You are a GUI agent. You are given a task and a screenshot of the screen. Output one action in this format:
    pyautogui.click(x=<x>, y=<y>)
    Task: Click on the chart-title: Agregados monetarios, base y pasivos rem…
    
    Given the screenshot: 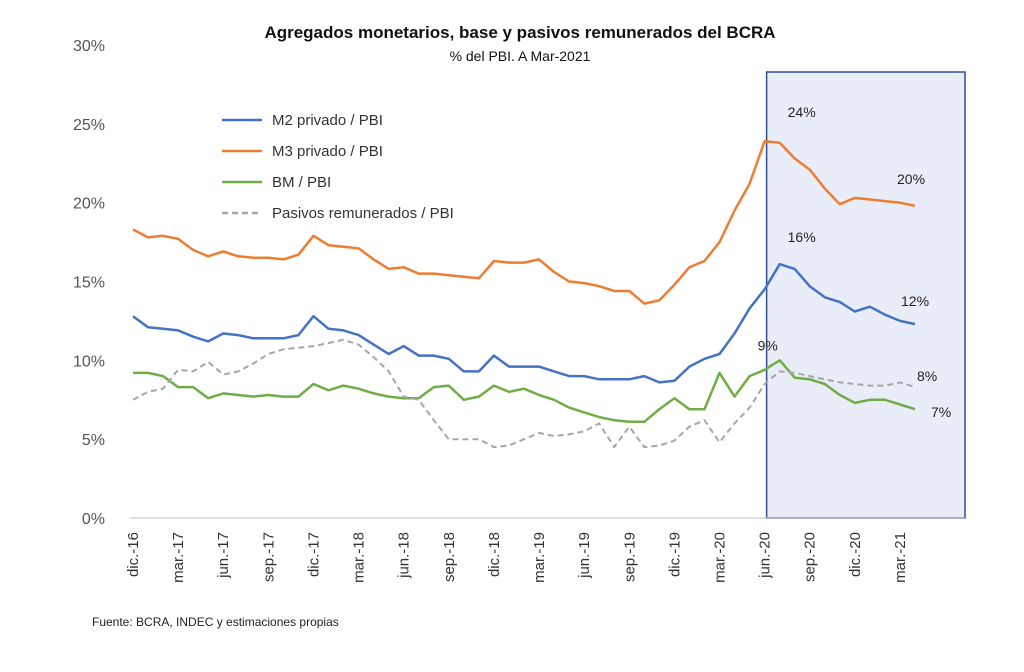 What is the action you would take?
    pyautogui.click(x=519, y=32)
    